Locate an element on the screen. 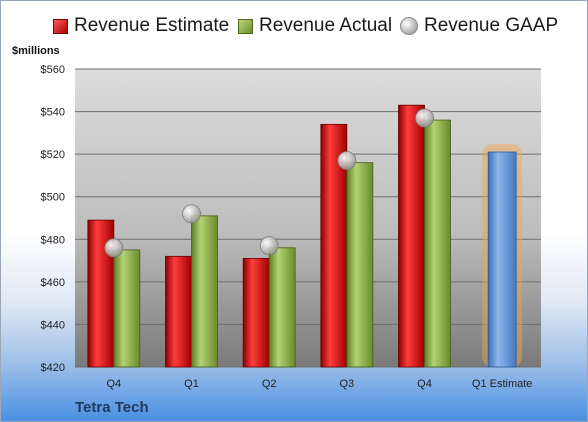 This screenshot has height=422, width=588. x-tick-label: Q1 is located at coordinates (191, 384).